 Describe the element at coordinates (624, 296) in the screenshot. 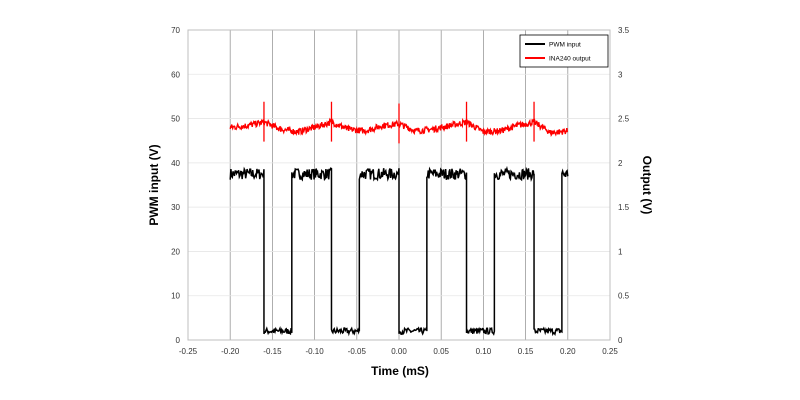

I see `y2-tick-label: 0.5` at that location.